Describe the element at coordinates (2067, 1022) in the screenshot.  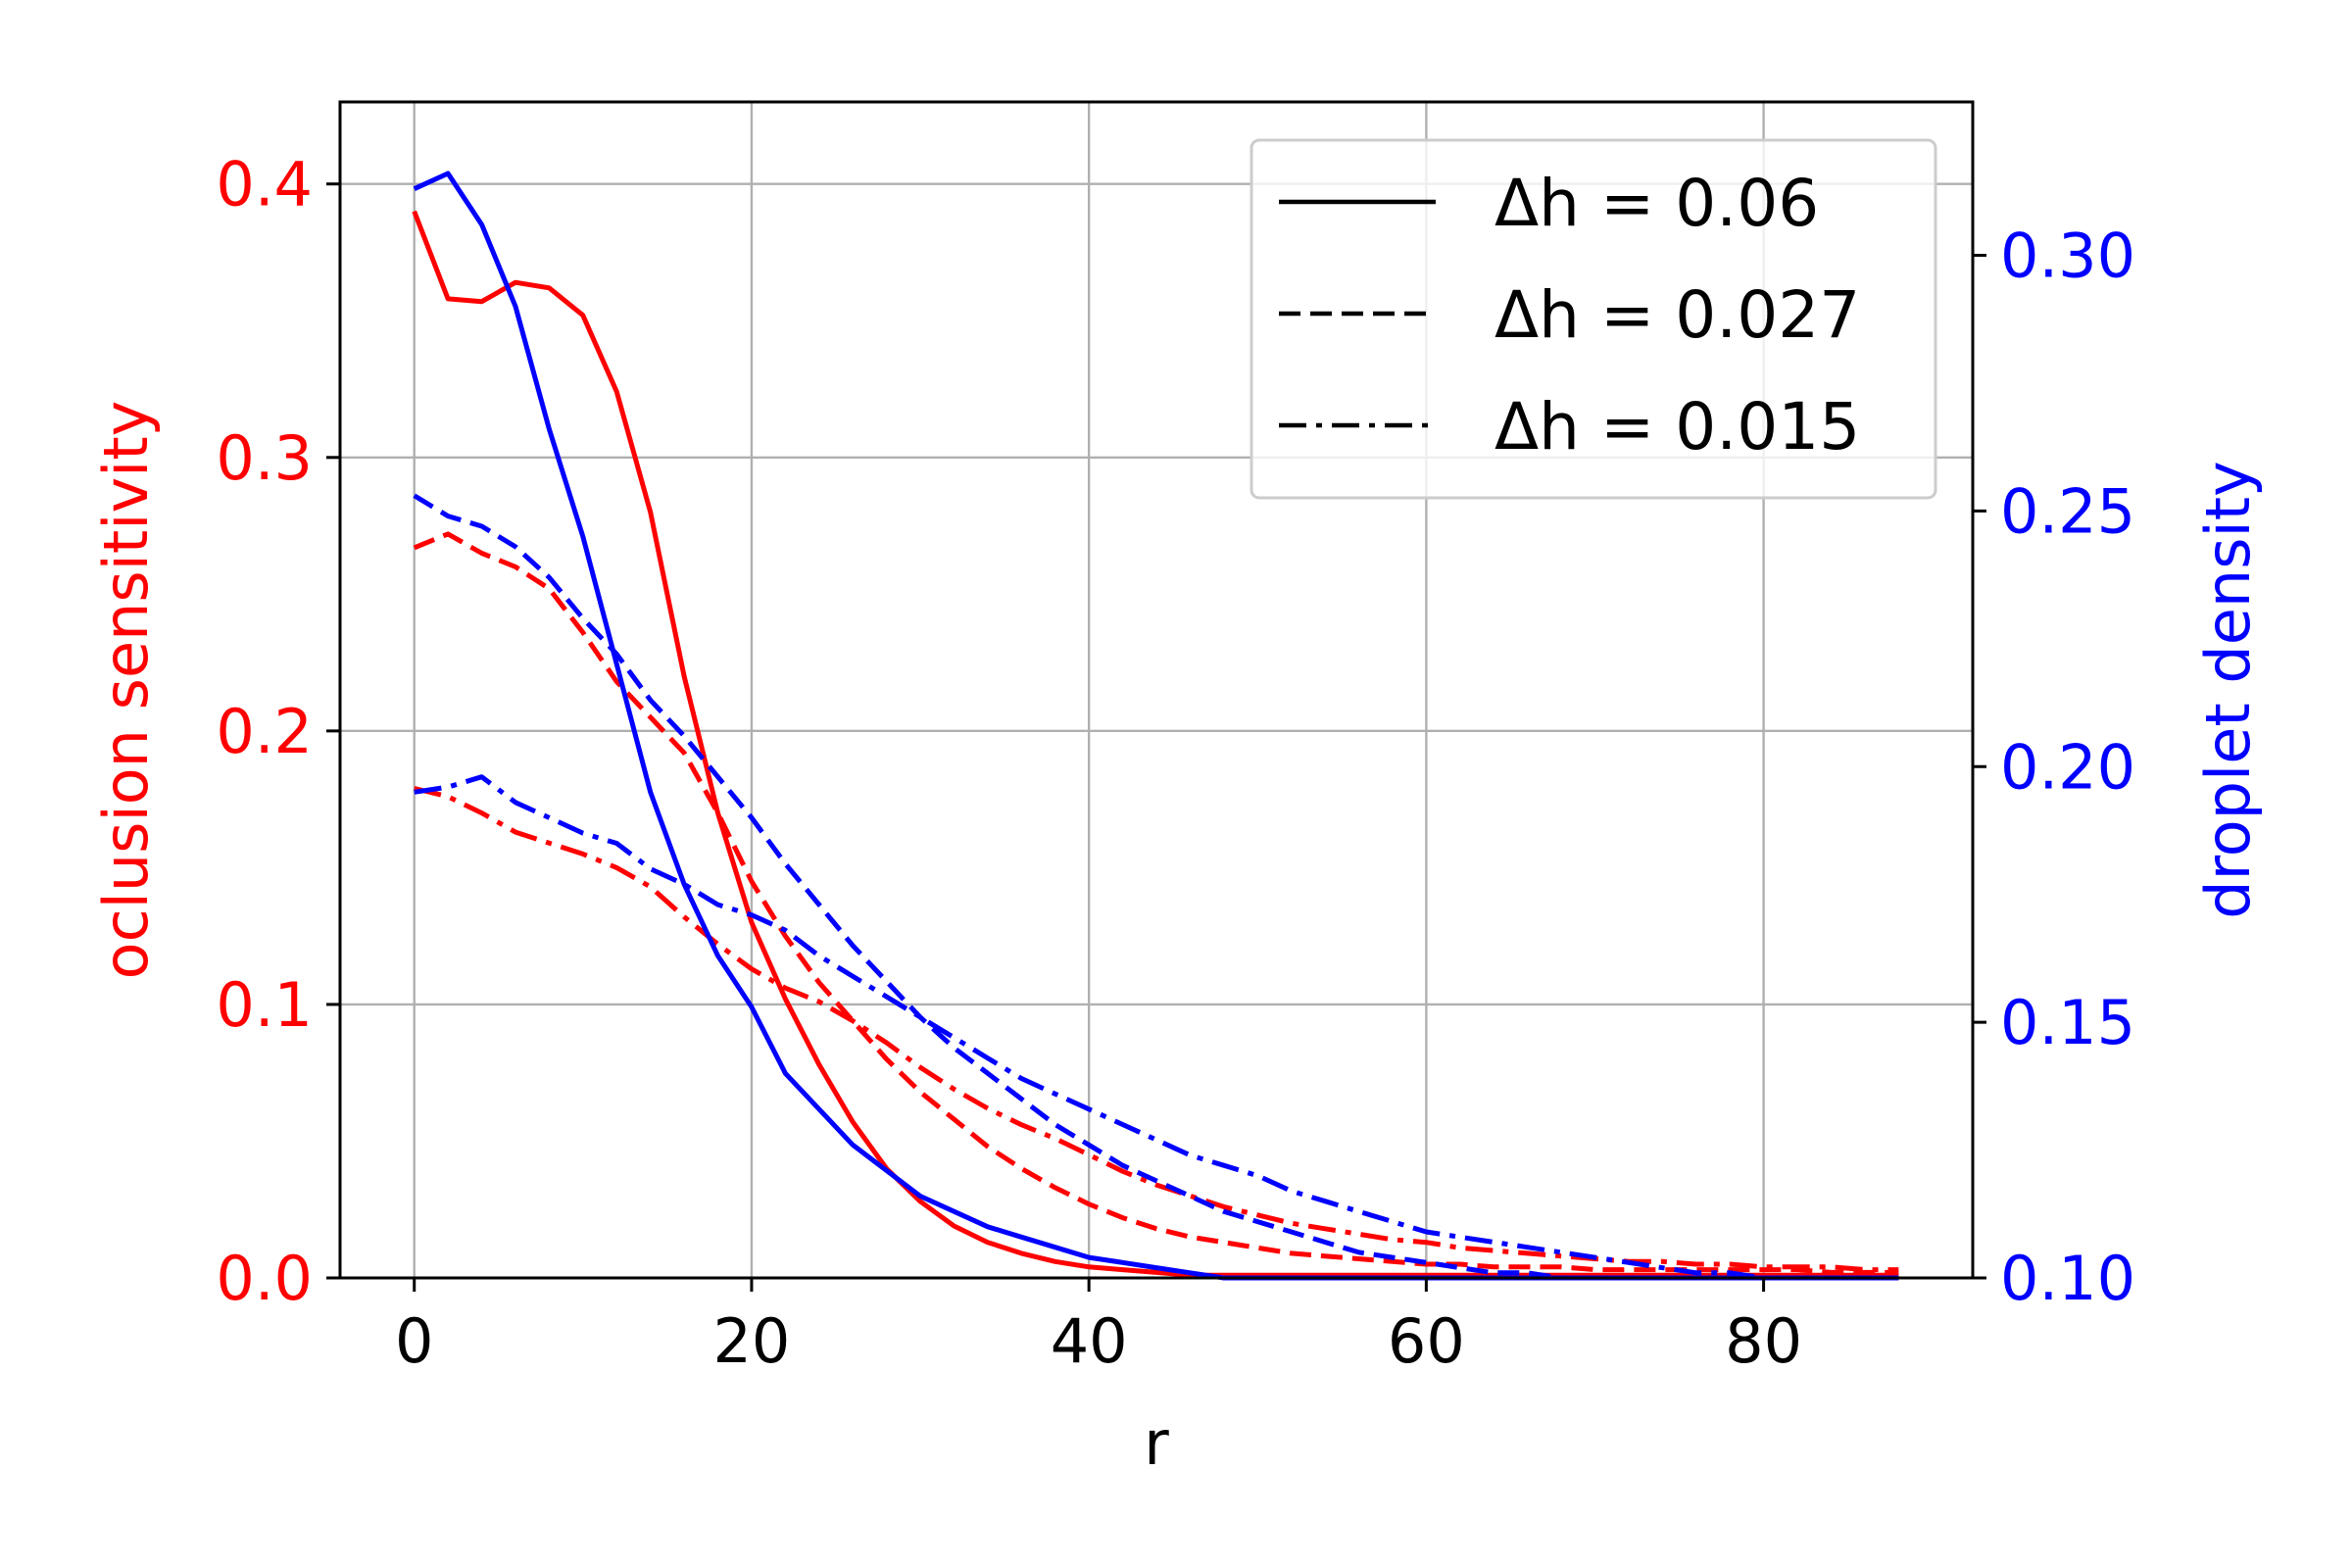
I see `y-right-tick-label: 0.15` at that location.